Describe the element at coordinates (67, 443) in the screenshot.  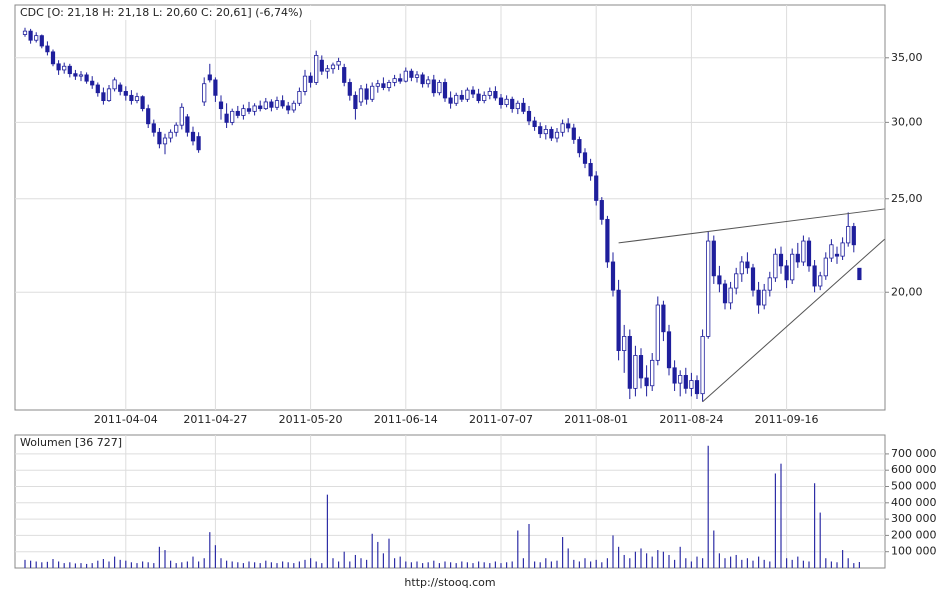
I see `volume-title-bg` at that location.